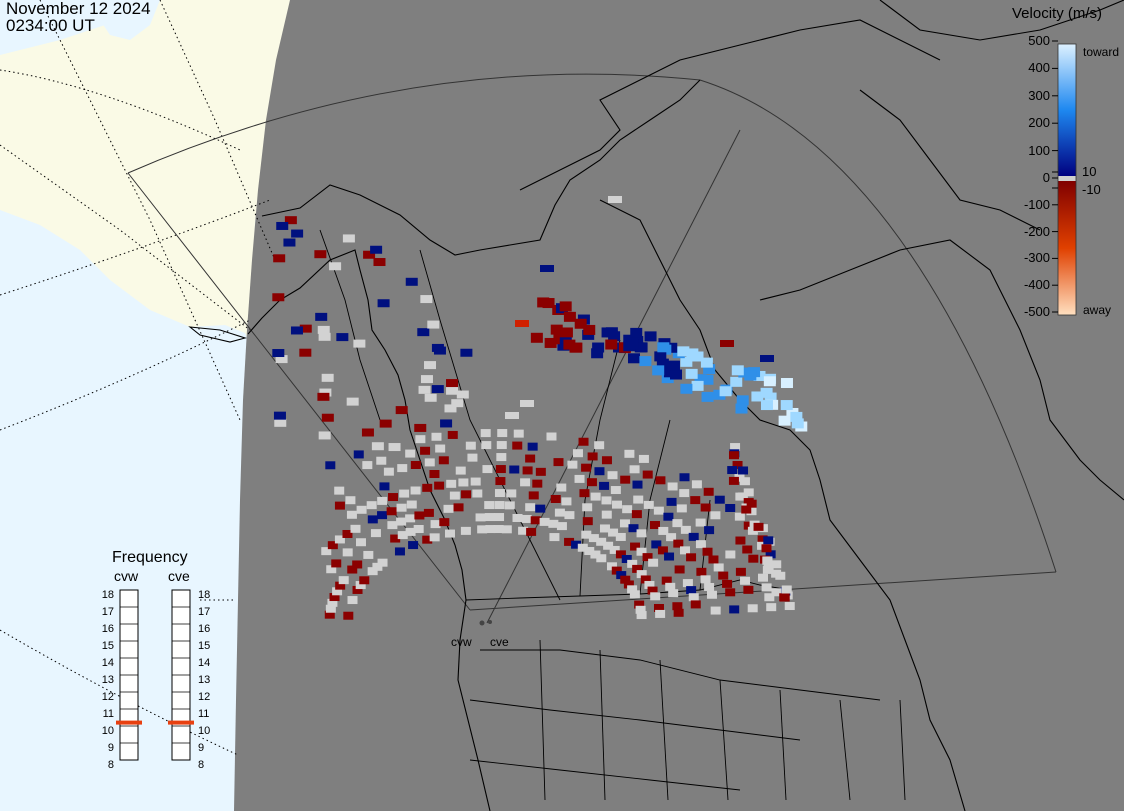  What do you see at coordinates (110, 748) in the screenshot?
I see `freq-tick-label-cvw: 9` at bounding box center [110, 748].